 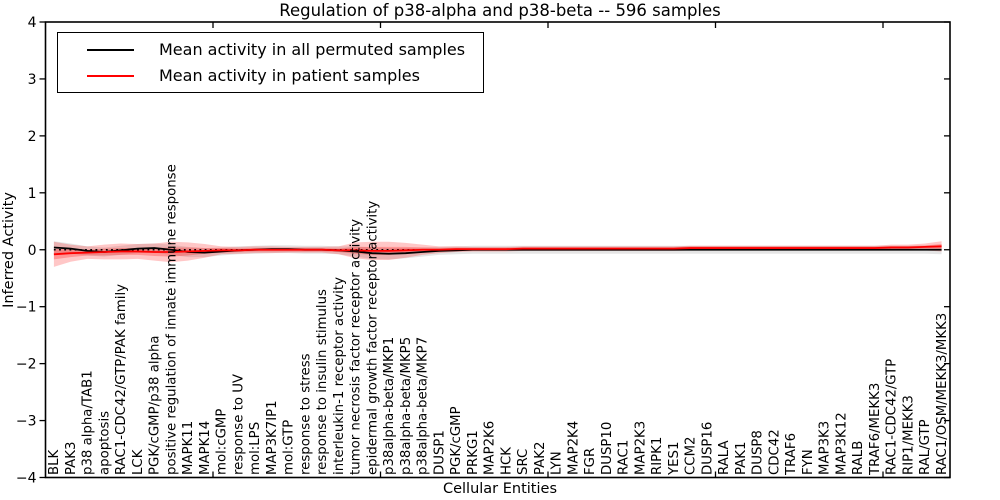 I want to click on x-category-label: PAK2, so click(x=540, y=458).